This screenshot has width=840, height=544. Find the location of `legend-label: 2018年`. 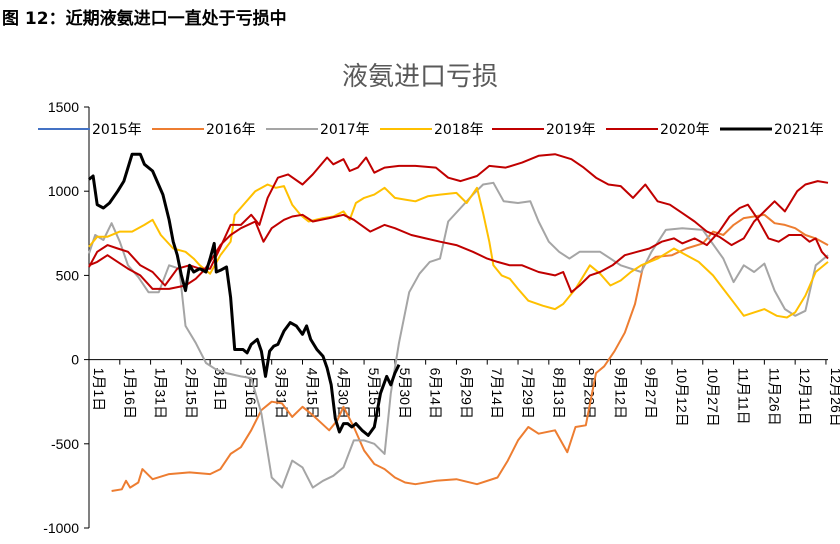

legend-label: 2018年 is located at coordinates (459, 130).